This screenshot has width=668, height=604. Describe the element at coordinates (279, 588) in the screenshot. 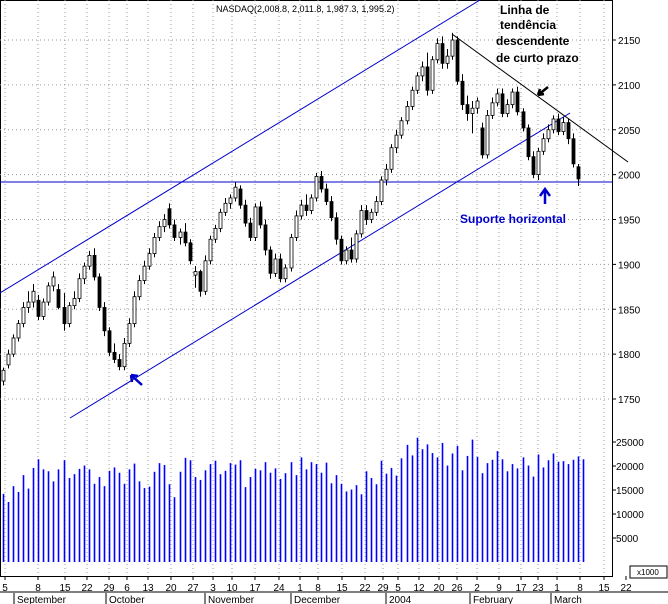

I see `date-tick-label: 24` at that location.